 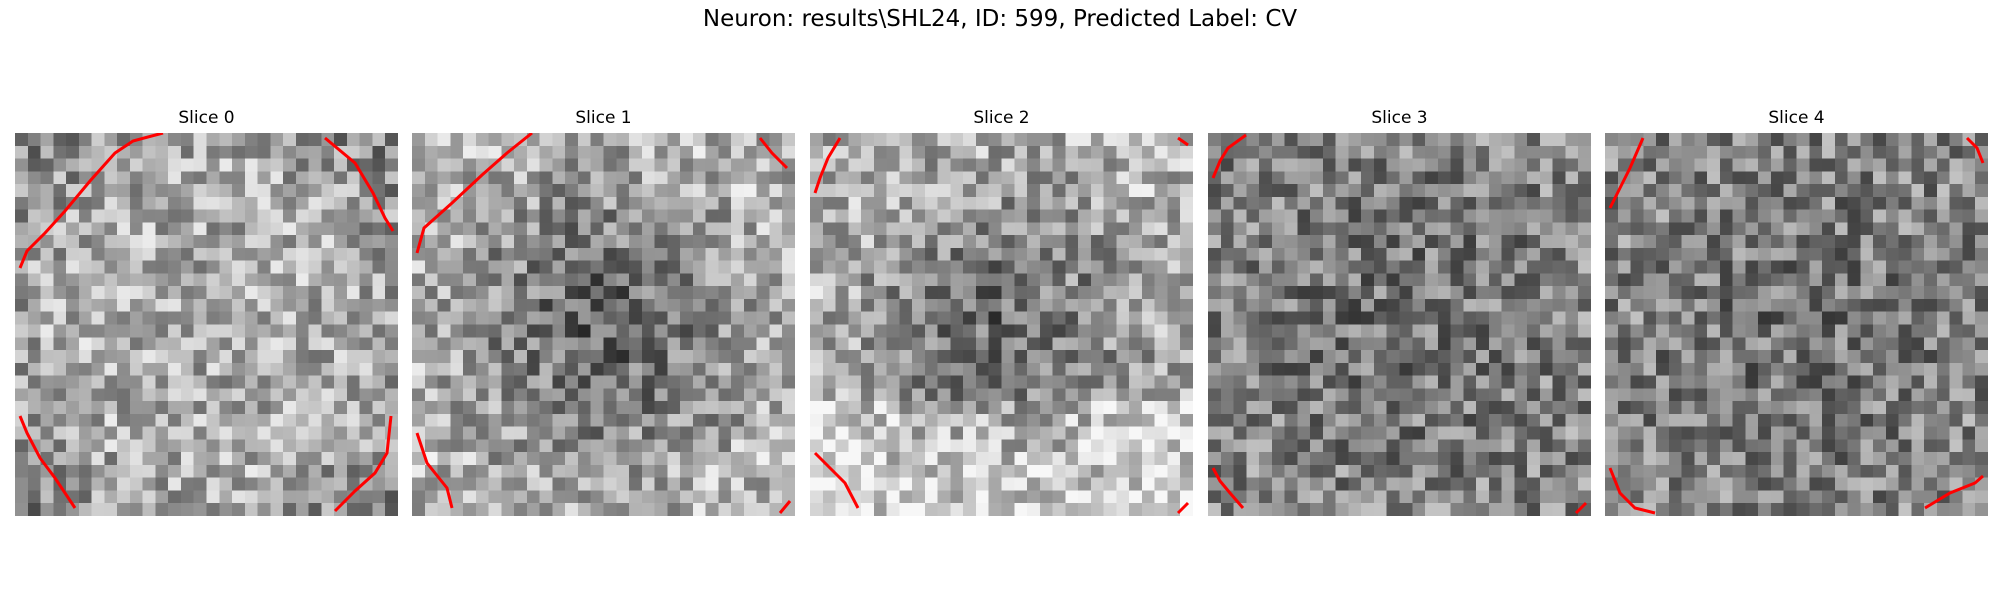 What do you see at coordinates (1228, 488) in the screenshot?
I see `slice-3-contour-bottom-left` at bounding box center [1228, 488].